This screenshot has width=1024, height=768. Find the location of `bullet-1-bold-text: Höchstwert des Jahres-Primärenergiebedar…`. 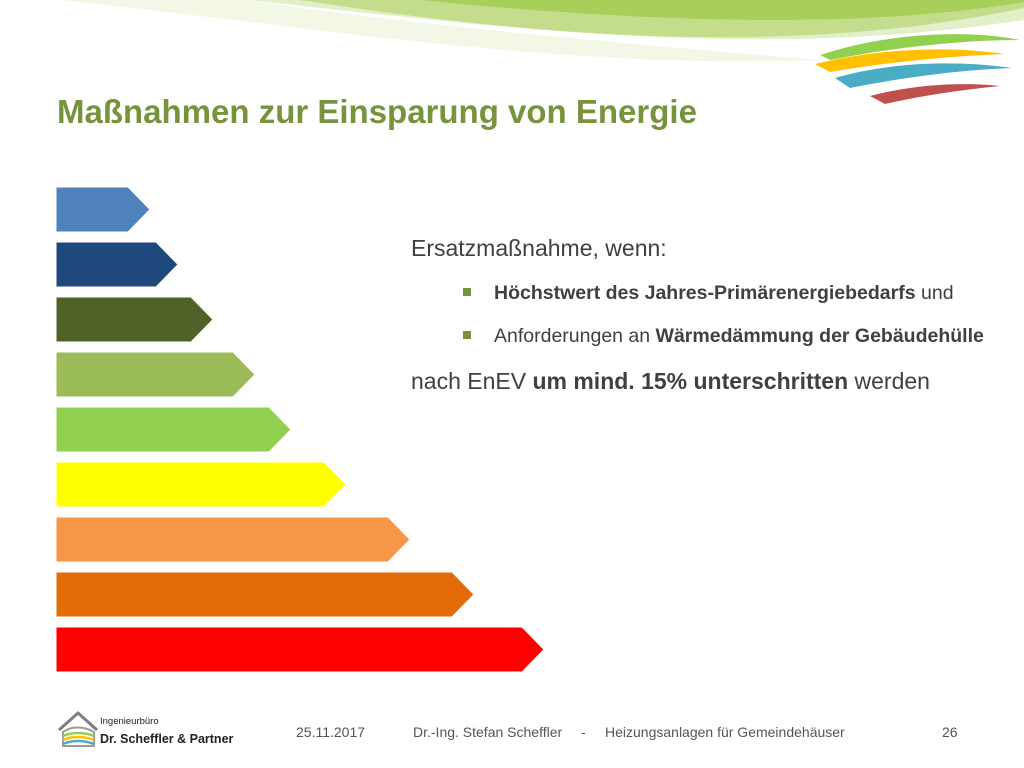

bullet-1-bold-text: Höchstwert des Jahres-Primärenergiebedar… is located at coordinates (705, 293).